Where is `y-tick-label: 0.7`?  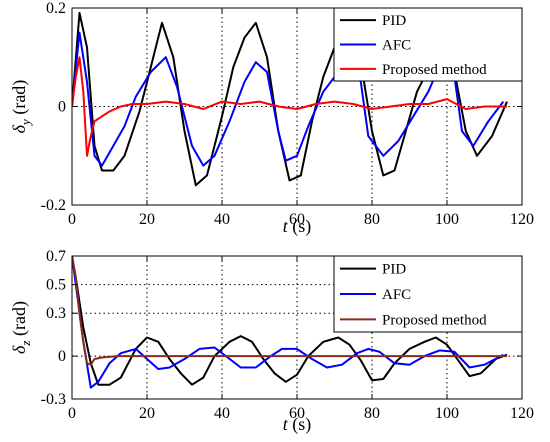 y-tick-label: 0.7 is located at coordinates (56, 256).